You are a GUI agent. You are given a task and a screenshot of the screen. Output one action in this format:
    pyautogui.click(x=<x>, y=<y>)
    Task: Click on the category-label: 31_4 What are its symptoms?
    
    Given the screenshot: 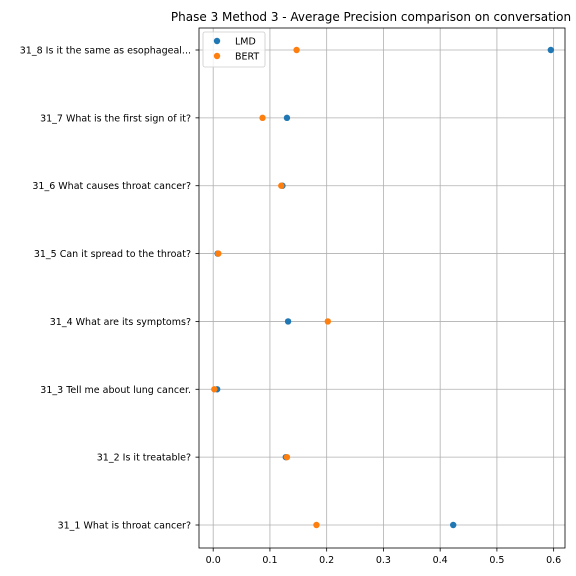 What is the action you would take?
    pyautogui.click(x=120, y=322)
    